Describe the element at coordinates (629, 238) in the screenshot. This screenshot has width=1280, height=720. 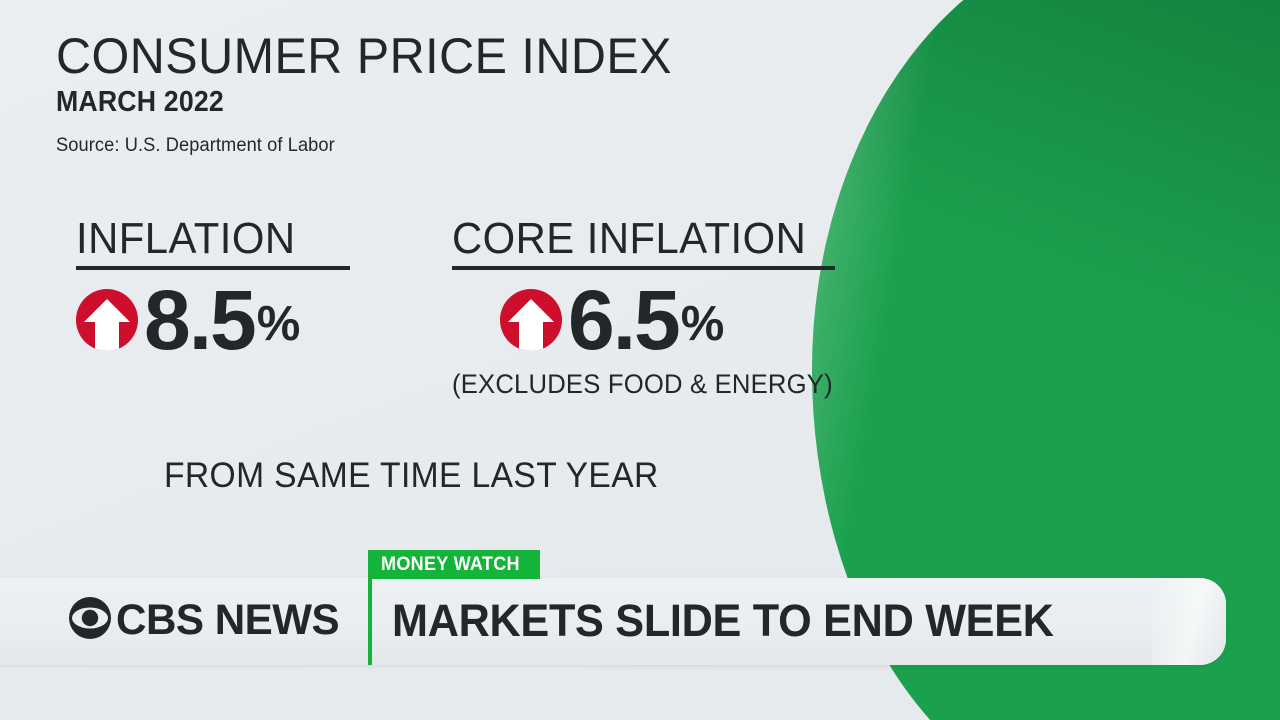
I see `stat-label: CORE INFLATION` at that location.